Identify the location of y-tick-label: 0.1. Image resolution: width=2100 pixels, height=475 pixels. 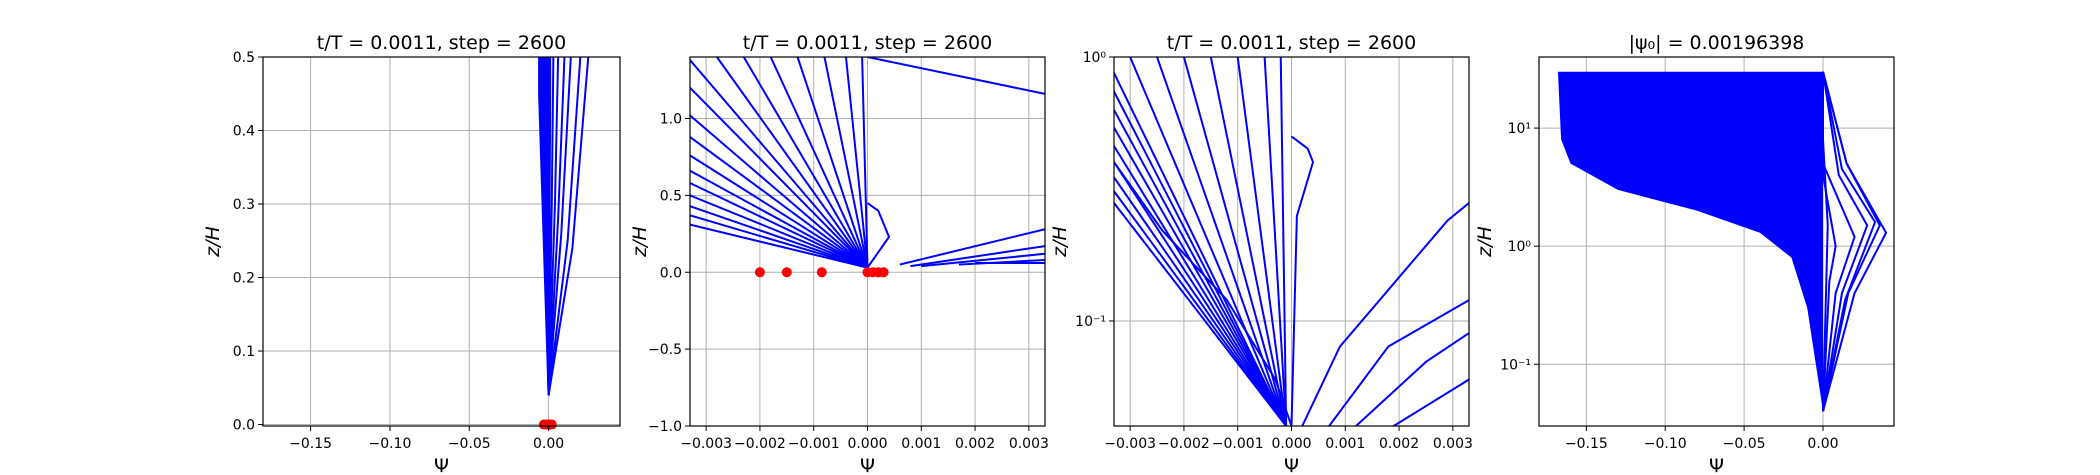
(244, 352).